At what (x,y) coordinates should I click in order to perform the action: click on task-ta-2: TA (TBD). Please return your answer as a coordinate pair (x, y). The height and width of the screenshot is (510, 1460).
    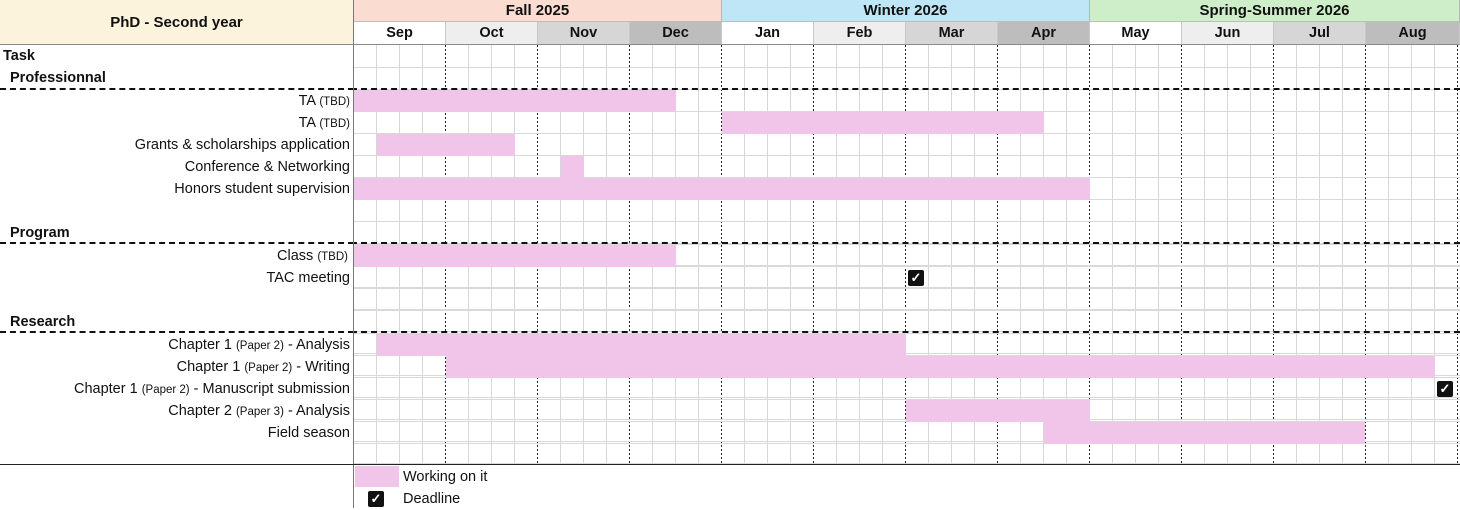
    Looking at the image, I should click on (324, 123).